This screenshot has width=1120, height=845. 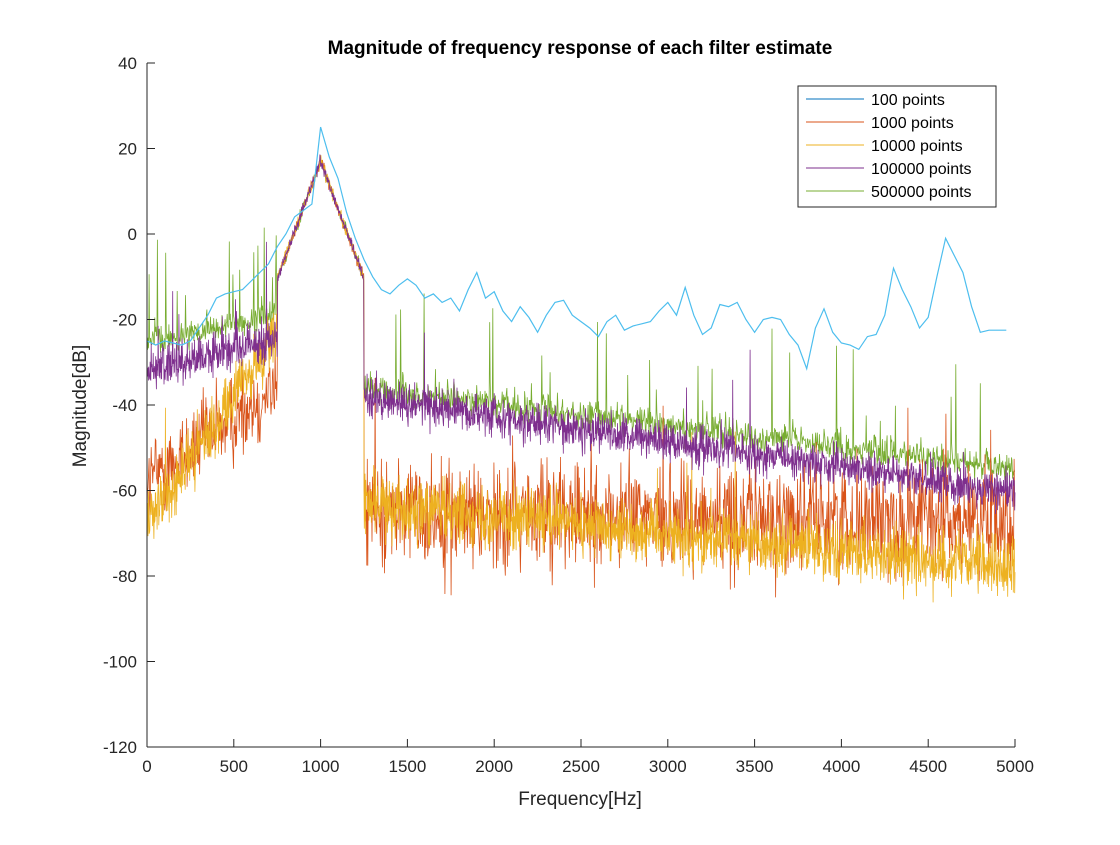 What do you see at coordinates (908, 100) in the screenshot?
I see `legend-label: 100 points` at bounding box center [908, 100].